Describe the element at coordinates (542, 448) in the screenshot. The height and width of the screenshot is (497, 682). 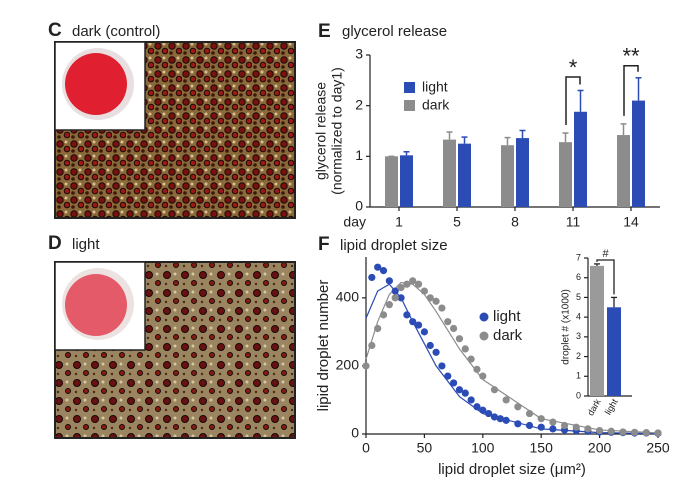
I see `x-tick-label: 150` at that location.